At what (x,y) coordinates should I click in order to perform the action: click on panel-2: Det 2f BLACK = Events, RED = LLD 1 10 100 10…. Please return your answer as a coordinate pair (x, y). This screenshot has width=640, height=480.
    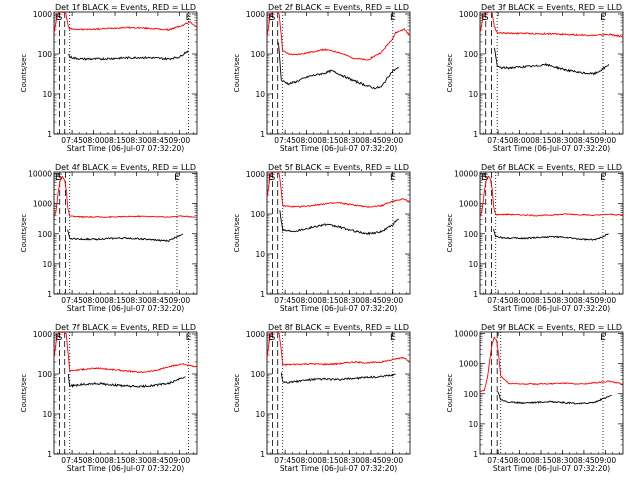
    Looking at the image, I should click on (322, 78).